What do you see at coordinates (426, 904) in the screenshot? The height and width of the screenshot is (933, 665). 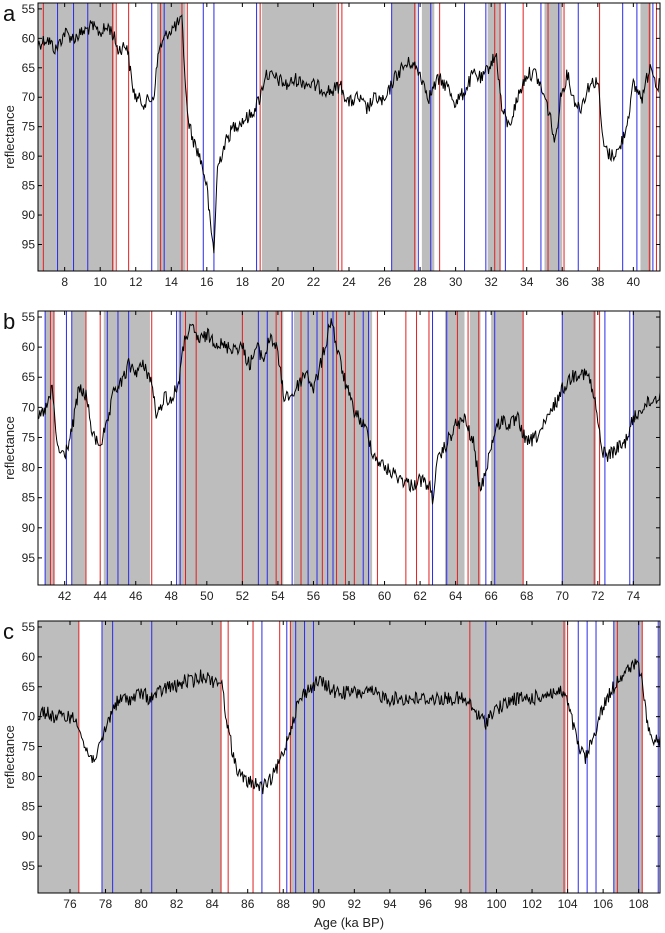 I see `x-tick-label: 96` at bounding box center [426, 904].